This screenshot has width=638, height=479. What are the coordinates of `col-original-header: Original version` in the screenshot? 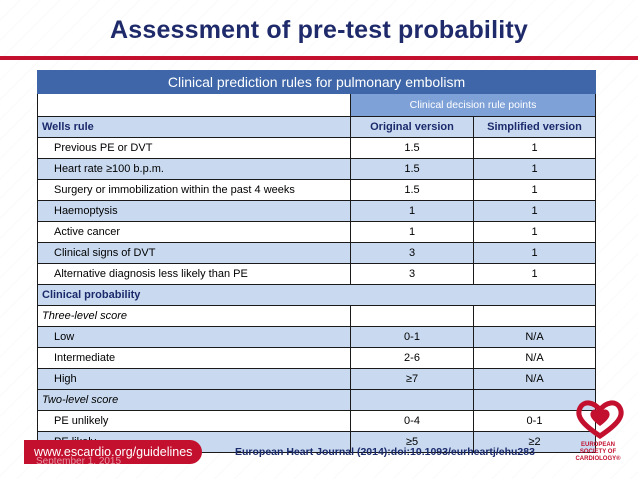 It's located at (412, 127).